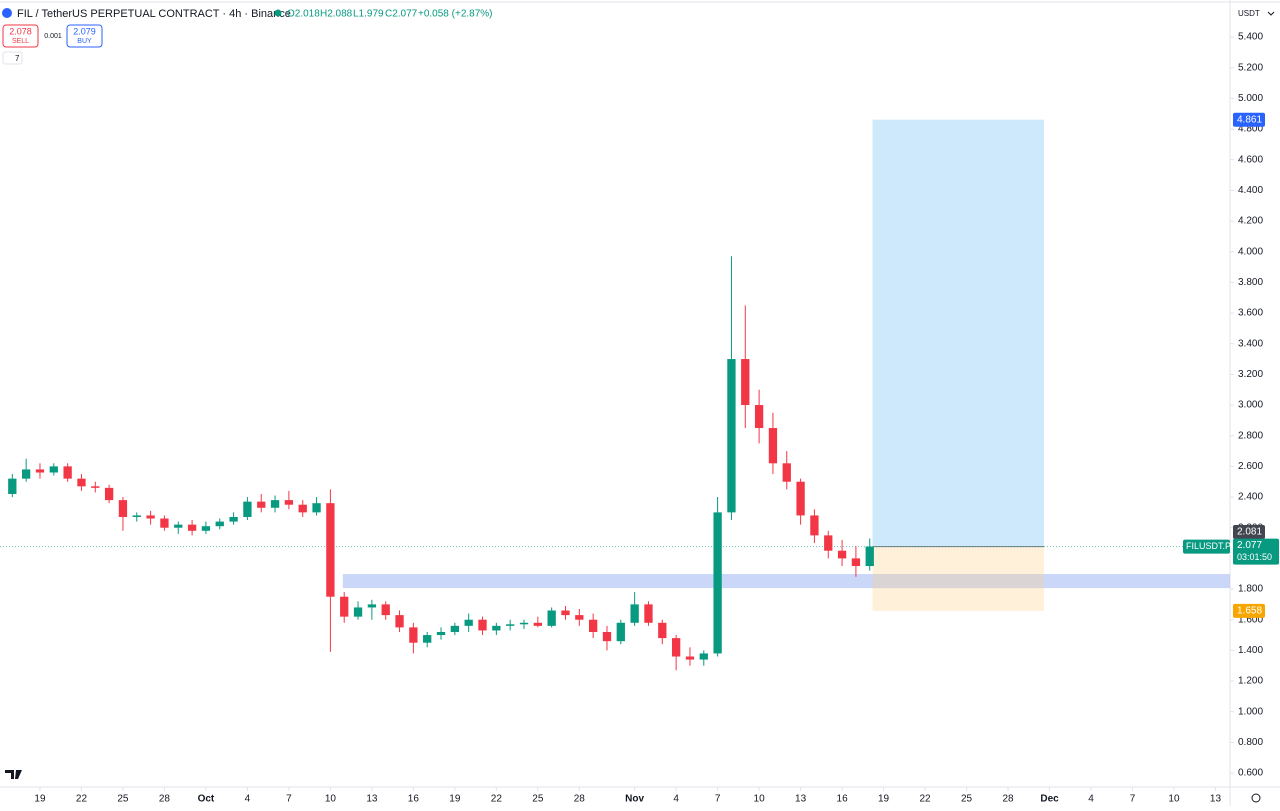  Describe the element at coordinates (1250, 190) in the screenshot. I see `y-tick-label: 4.400` at that location.